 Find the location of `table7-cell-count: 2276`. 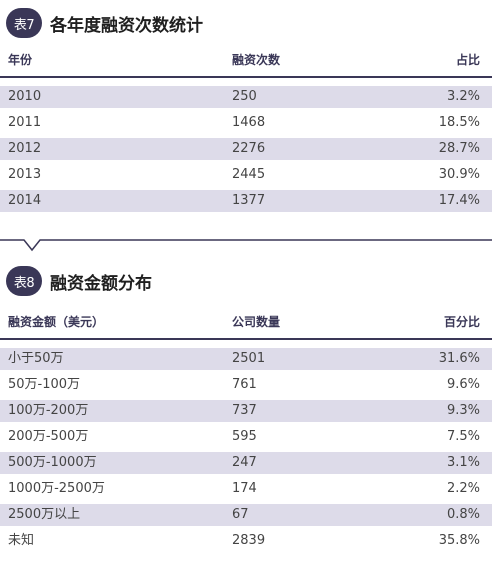

table7-cell-count: 2276 is located at coordinates (249, 148).